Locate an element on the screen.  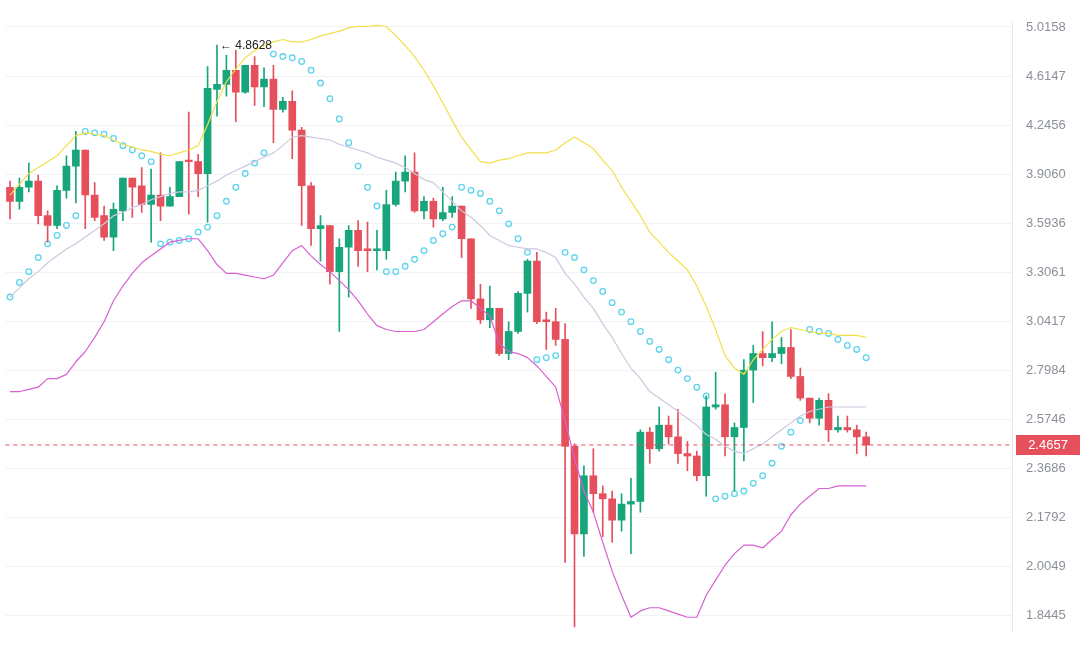
y-tick-label: 1.8445 is located at coordinates (1046, 615).